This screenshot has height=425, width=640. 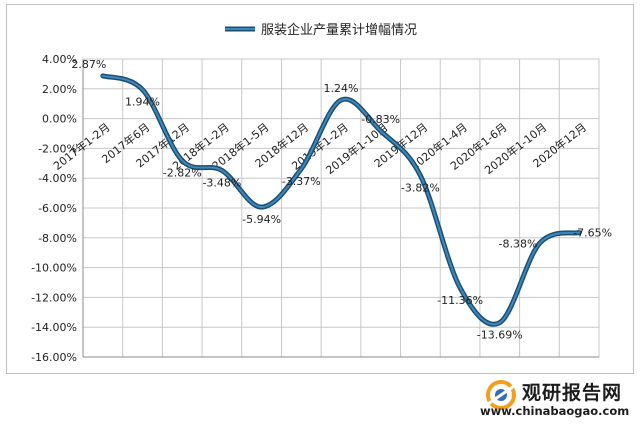 I want to click on y-tick-label: 2.00%, so click(x=59, y=89).